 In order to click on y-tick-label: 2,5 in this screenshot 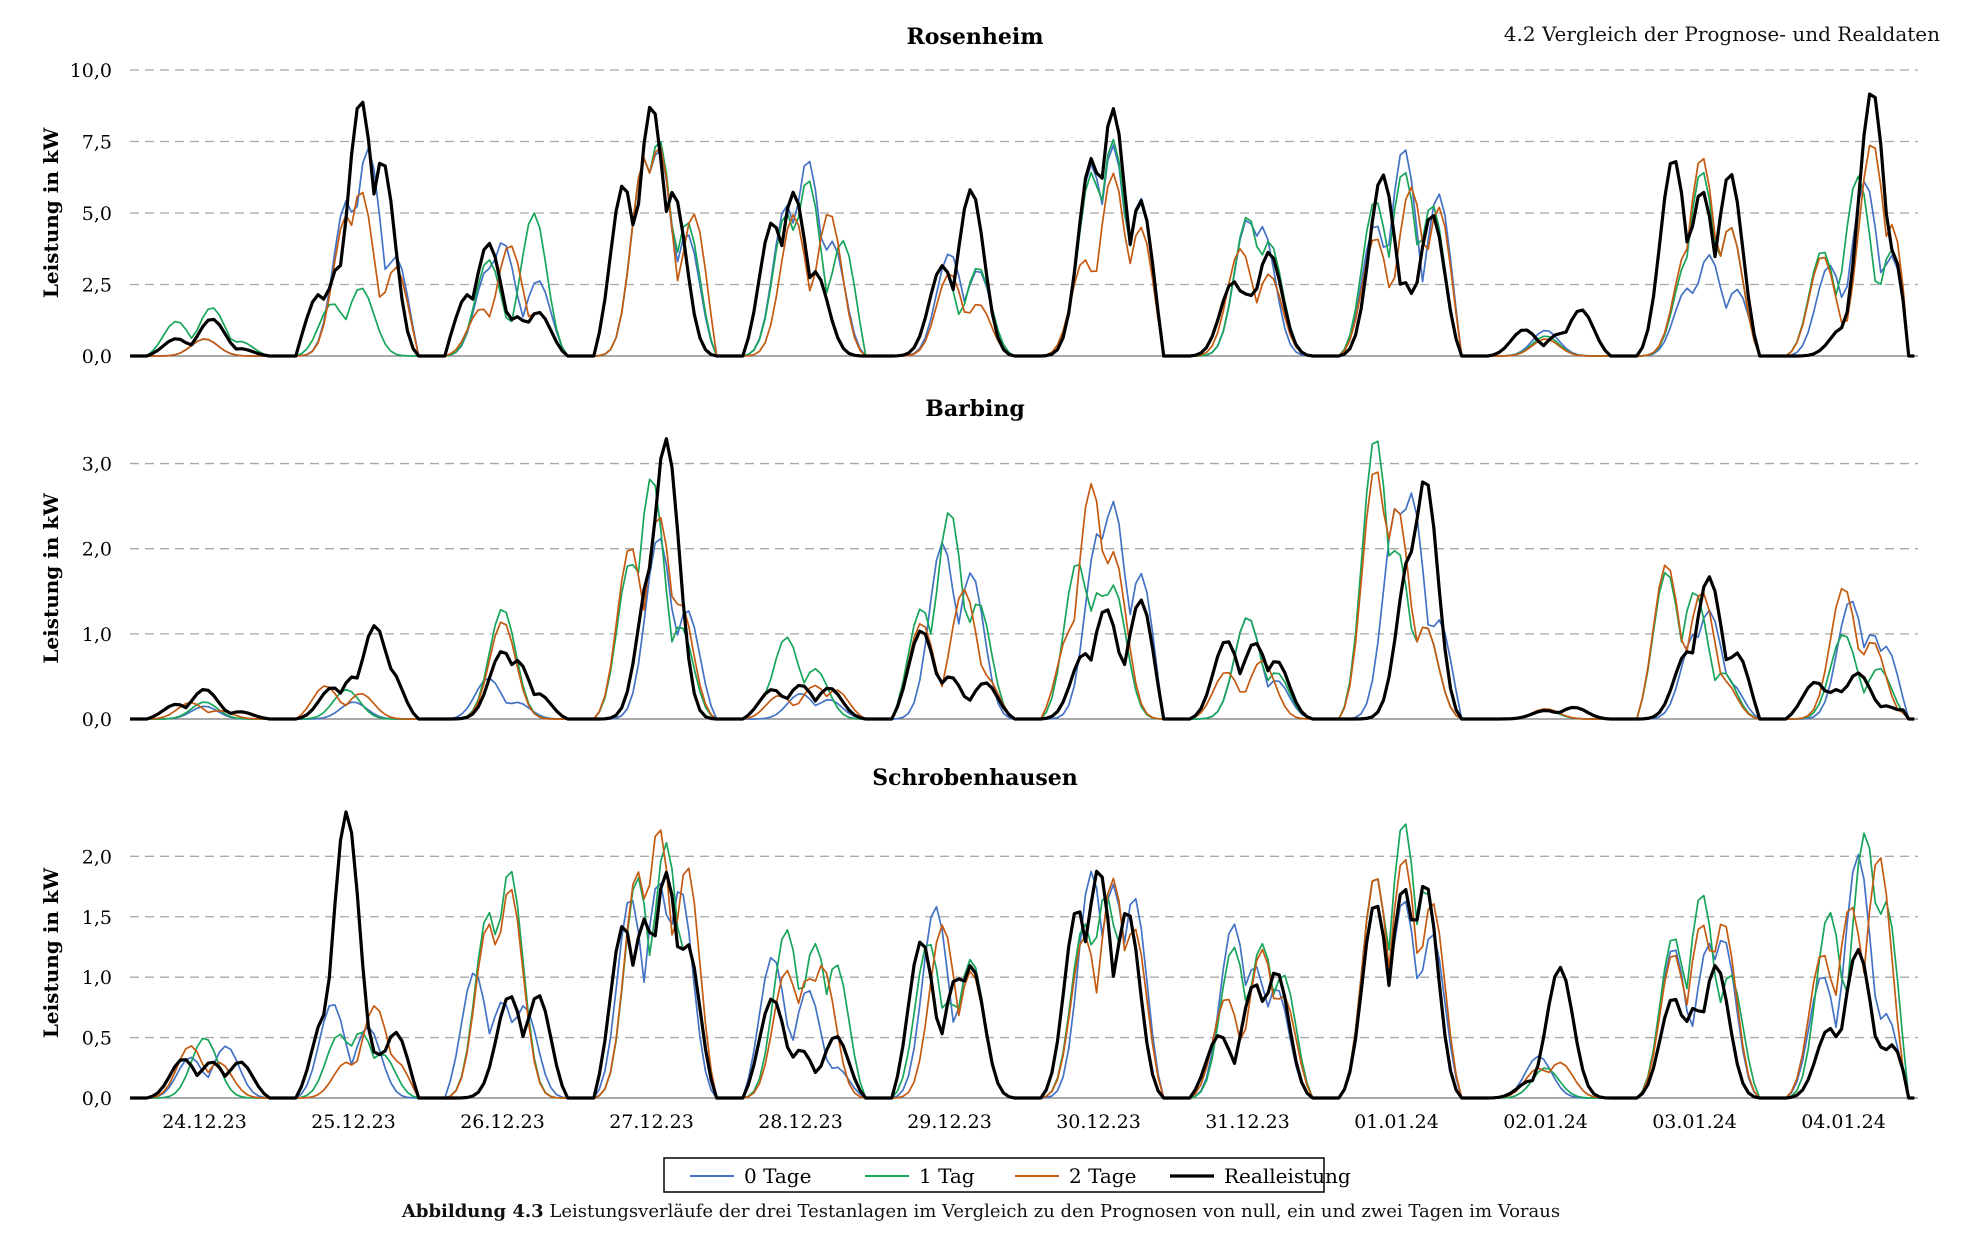, I will do `click(97, 286)`.